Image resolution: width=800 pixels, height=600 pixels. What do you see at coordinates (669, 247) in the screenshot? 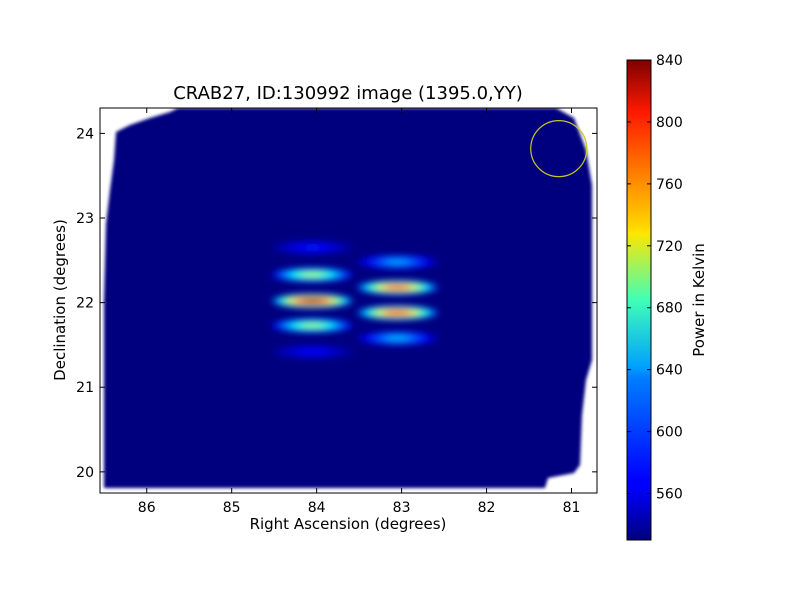
I see `colorbar-tick-label: 720` at bounding box center [669, 247].